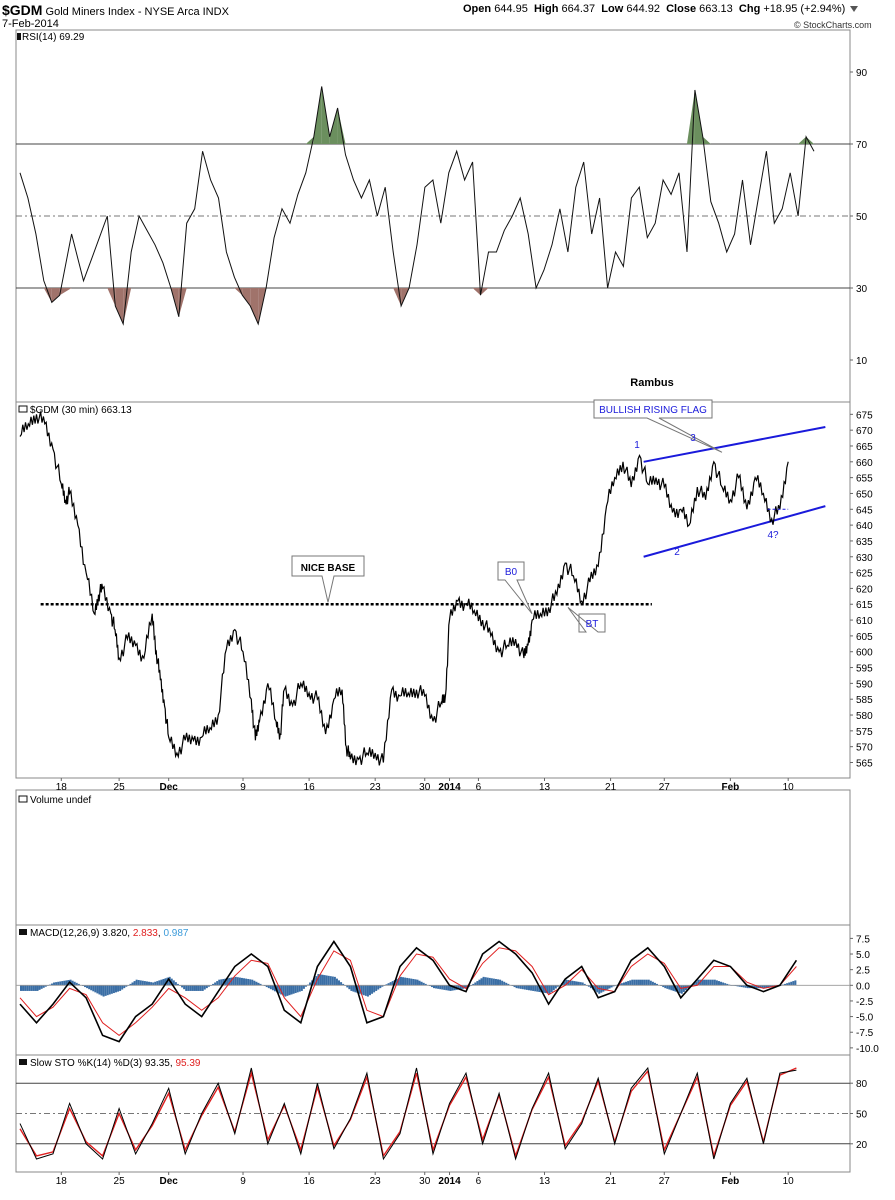  What do you see at coordinates (578, 9) in the screenshot?
I see `high-value: 664.37` at bounding box center [578, 9].